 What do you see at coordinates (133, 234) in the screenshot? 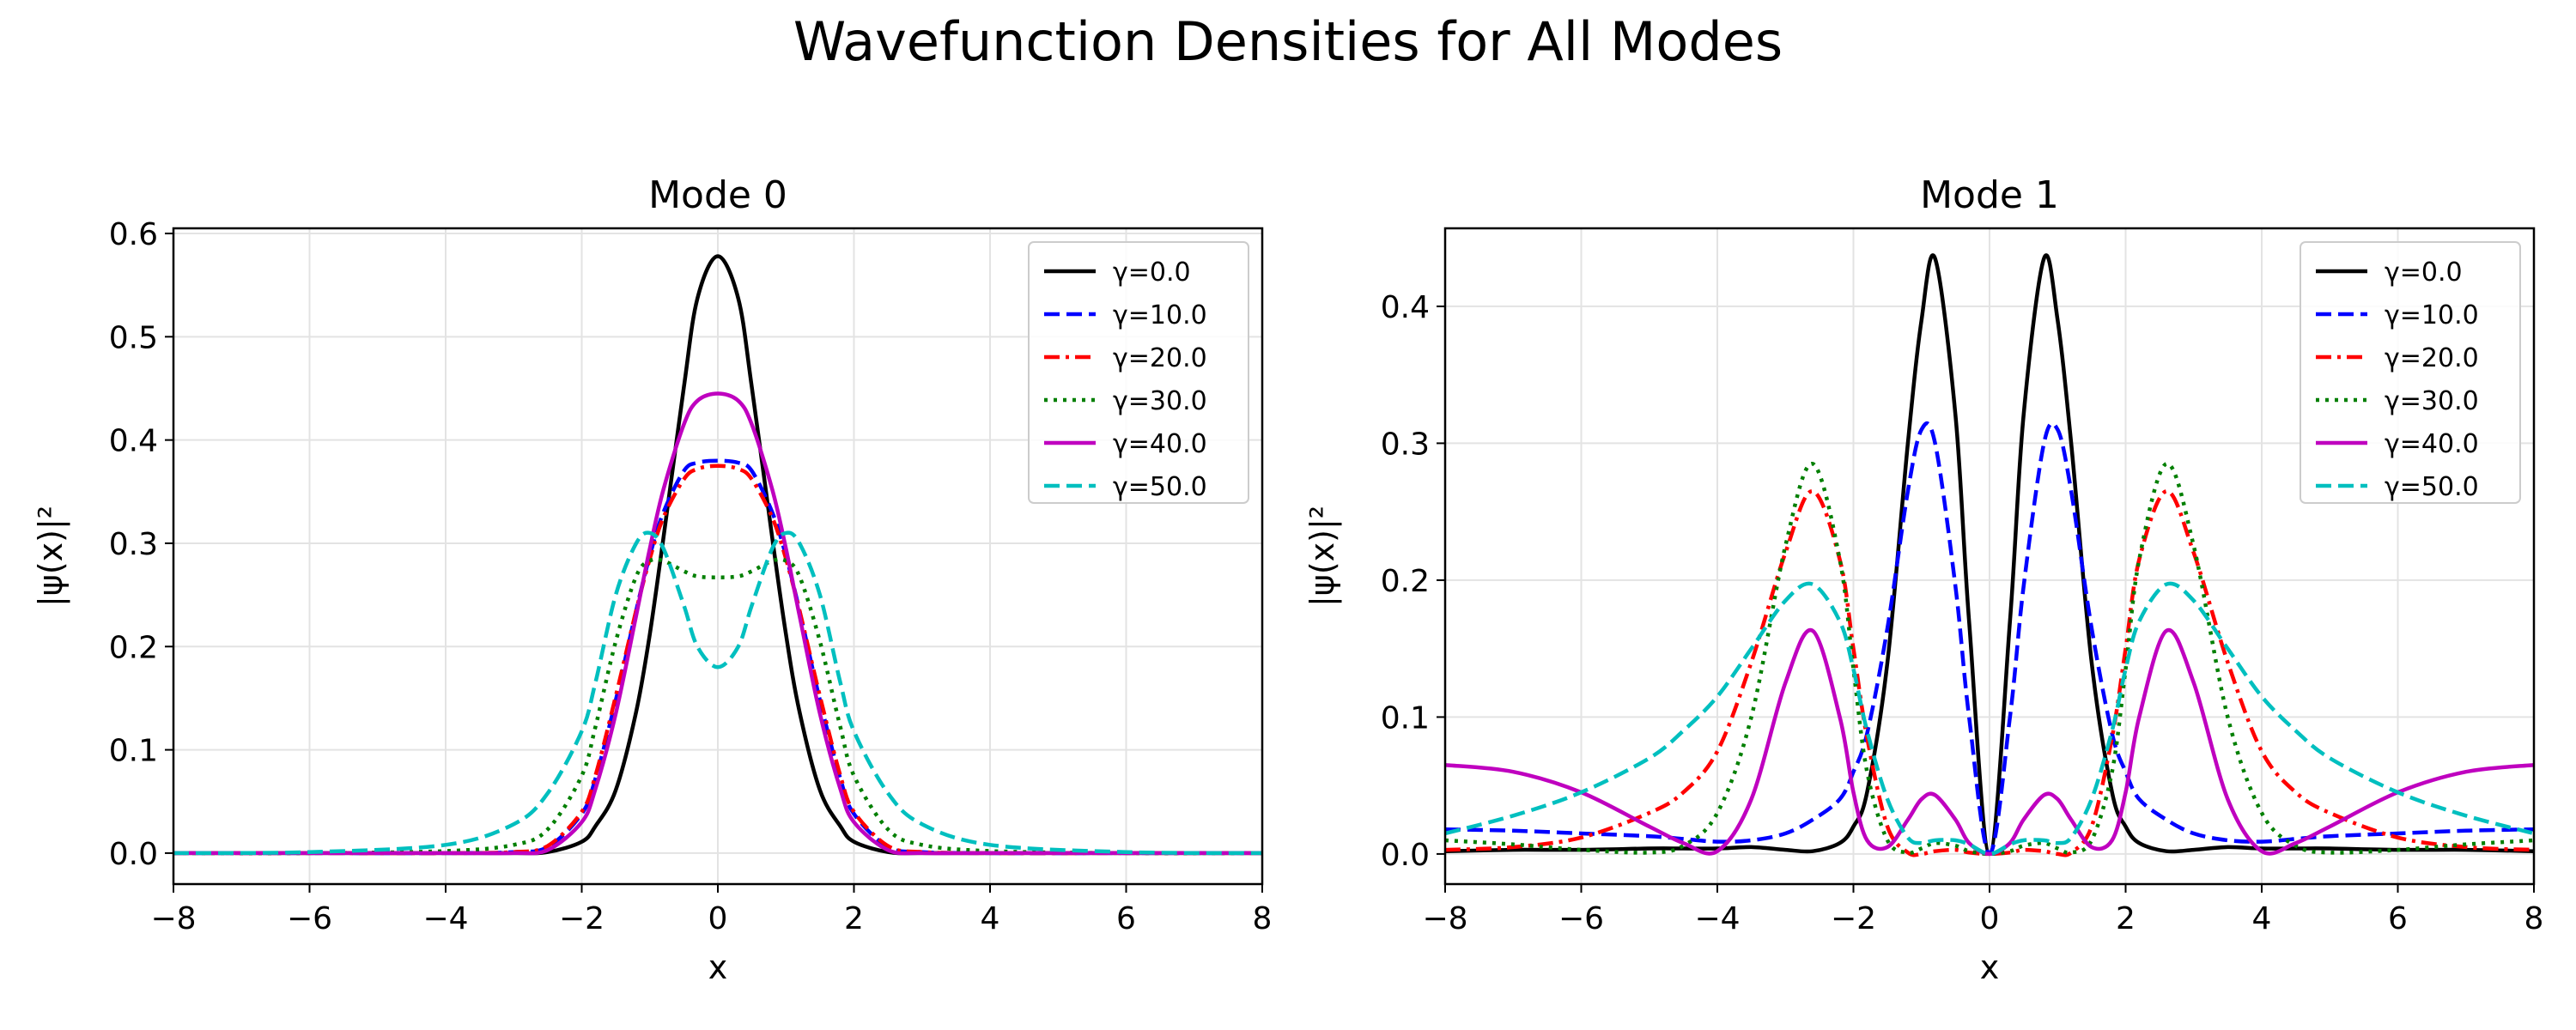
I see `y-tick-label: 0.6` at bounding box center [133, 234].